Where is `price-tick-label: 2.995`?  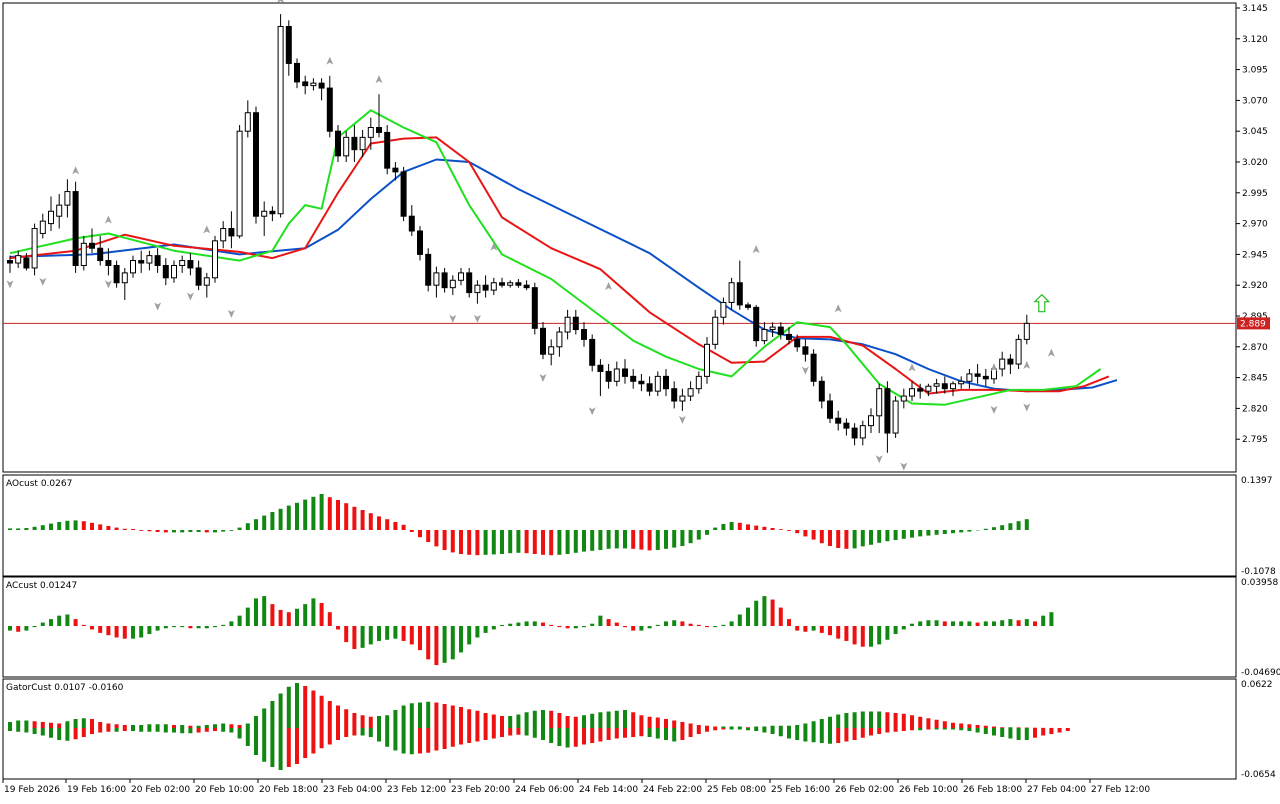
price-tick-label: 2.995 is located at coordinates (1255, 194).